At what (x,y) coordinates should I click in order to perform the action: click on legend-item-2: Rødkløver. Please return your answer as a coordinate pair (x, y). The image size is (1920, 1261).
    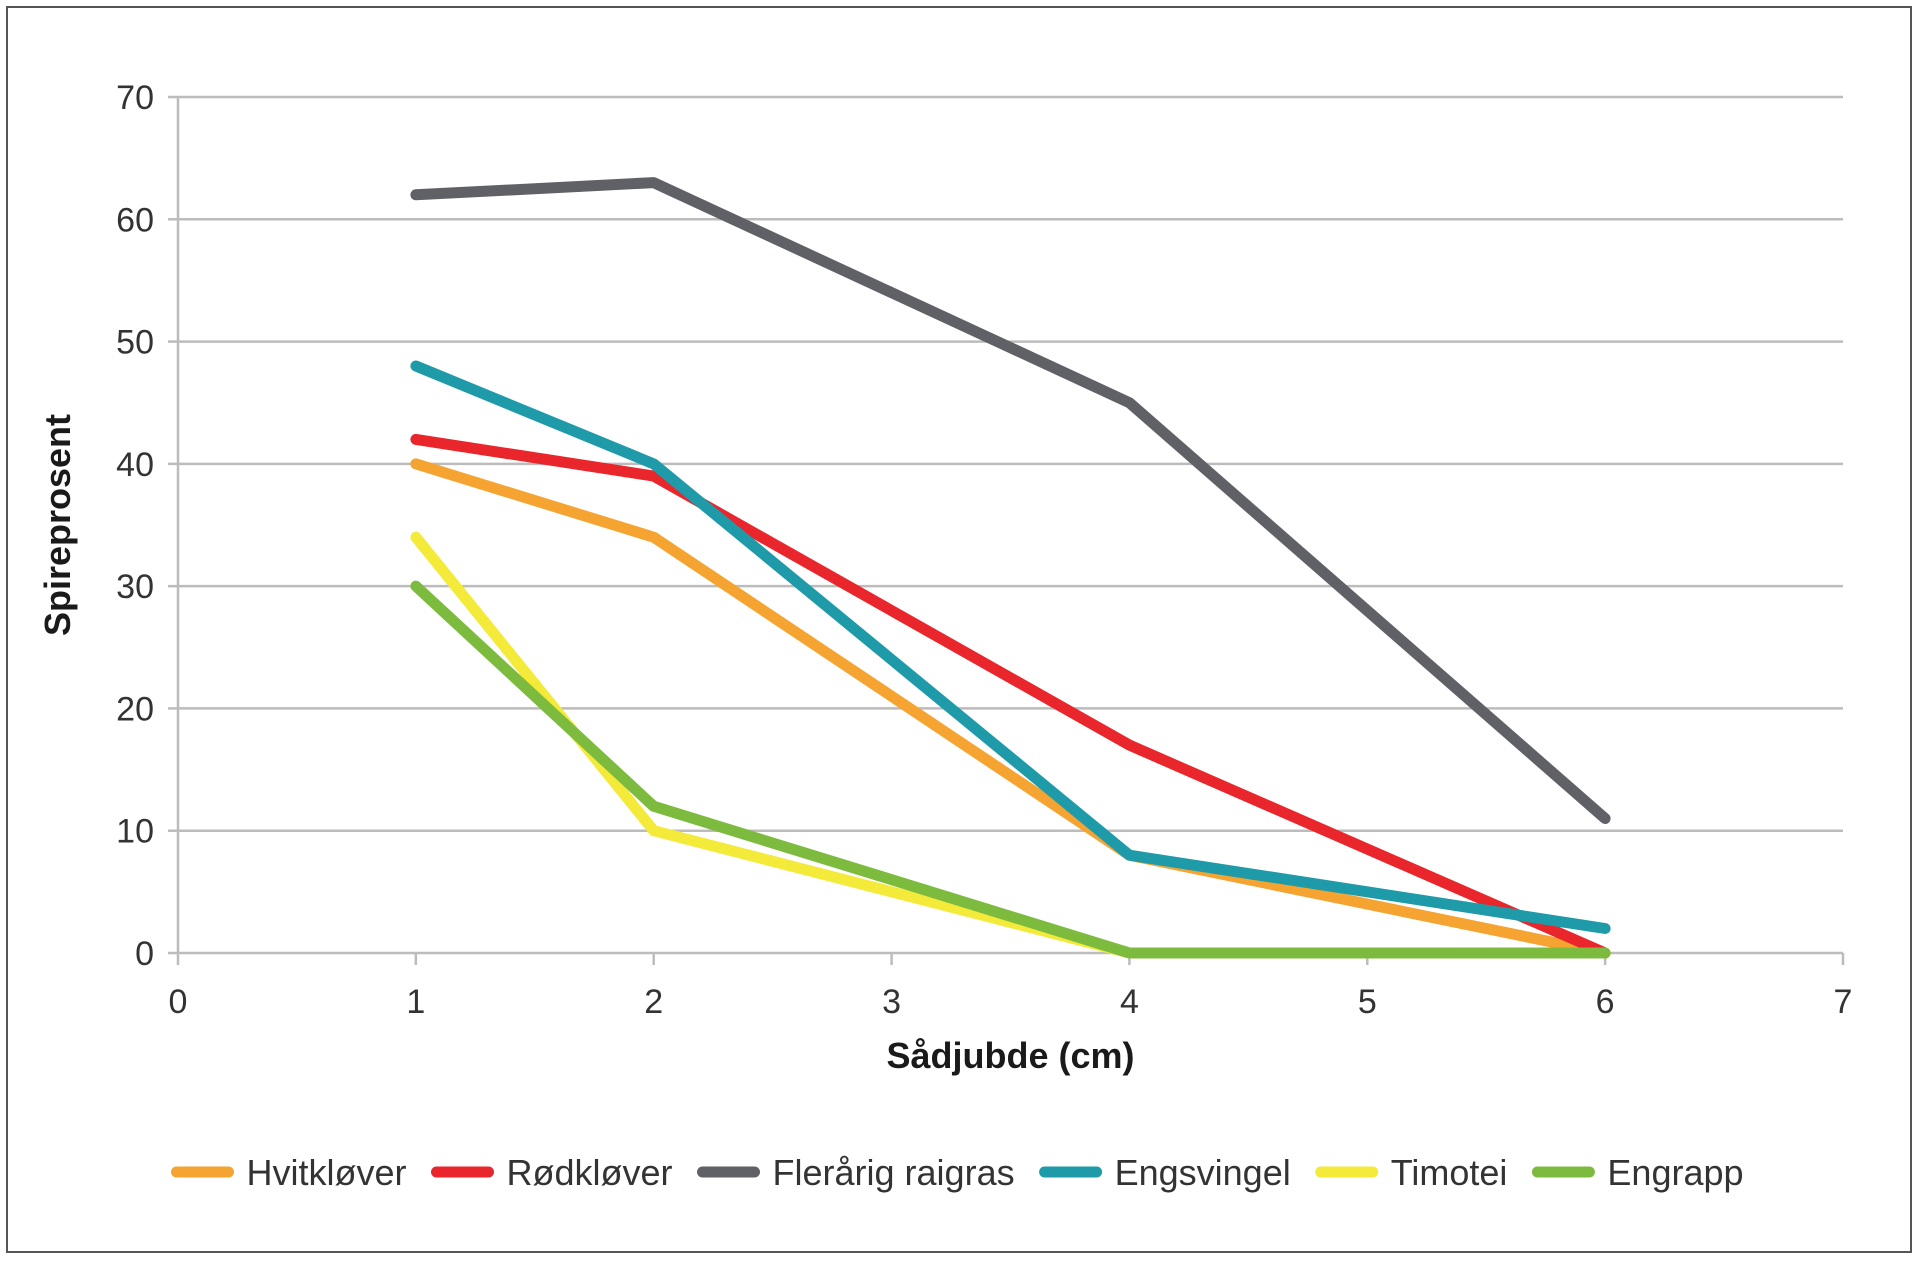
    Looking at the image, I should click on (552, 1172).